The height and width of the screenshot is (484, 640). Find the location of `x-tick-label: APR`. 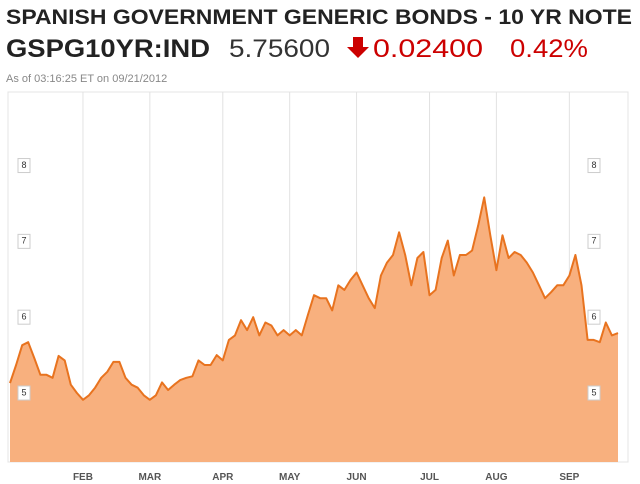

x-tick-label: APR is located at coordinates (223, 477).